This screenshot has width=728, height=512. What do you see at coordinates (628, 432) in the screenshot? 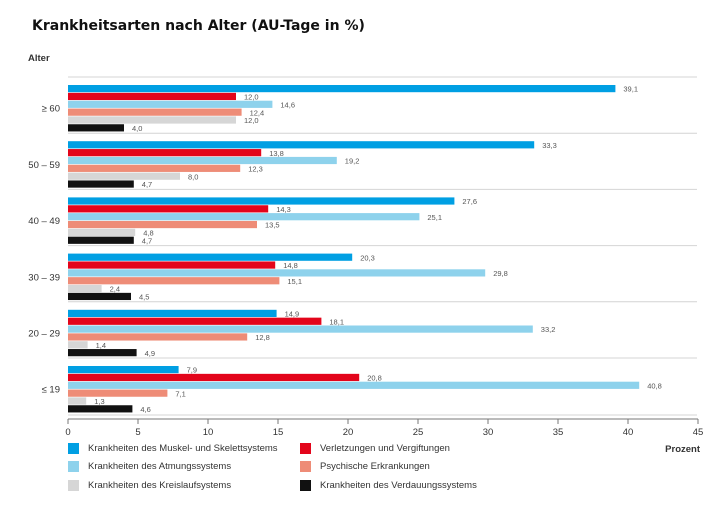
I see `x-tick-label: 40` at bounding box center [628, 432].